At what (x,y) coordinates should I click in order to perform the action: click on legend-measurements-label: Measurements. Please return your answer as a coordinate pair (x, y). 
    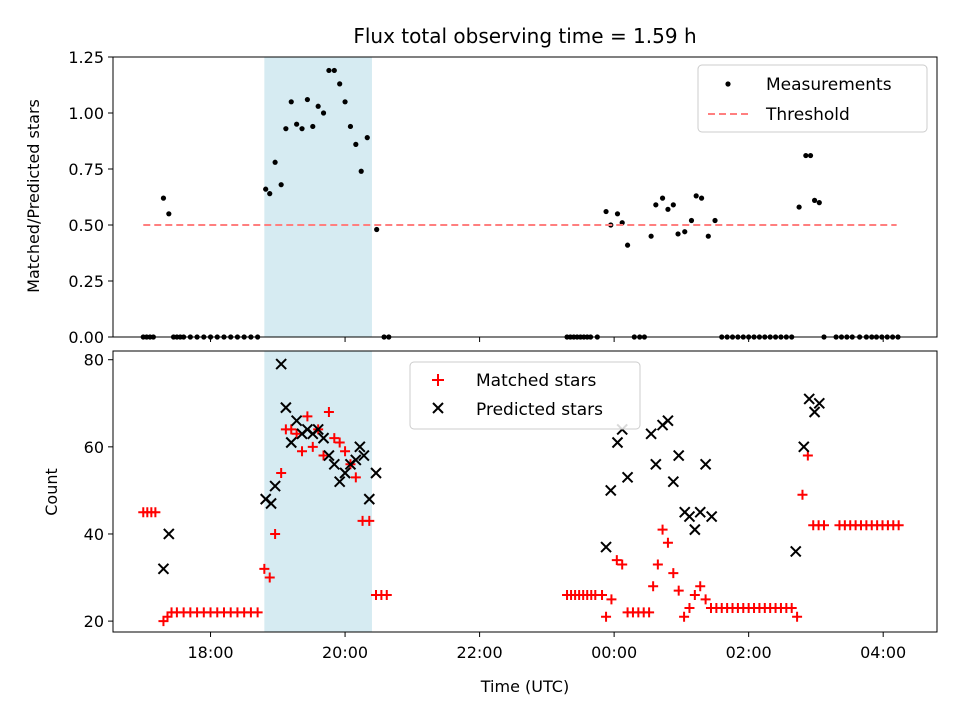
    Looking at the image, I should click on (829, 85).